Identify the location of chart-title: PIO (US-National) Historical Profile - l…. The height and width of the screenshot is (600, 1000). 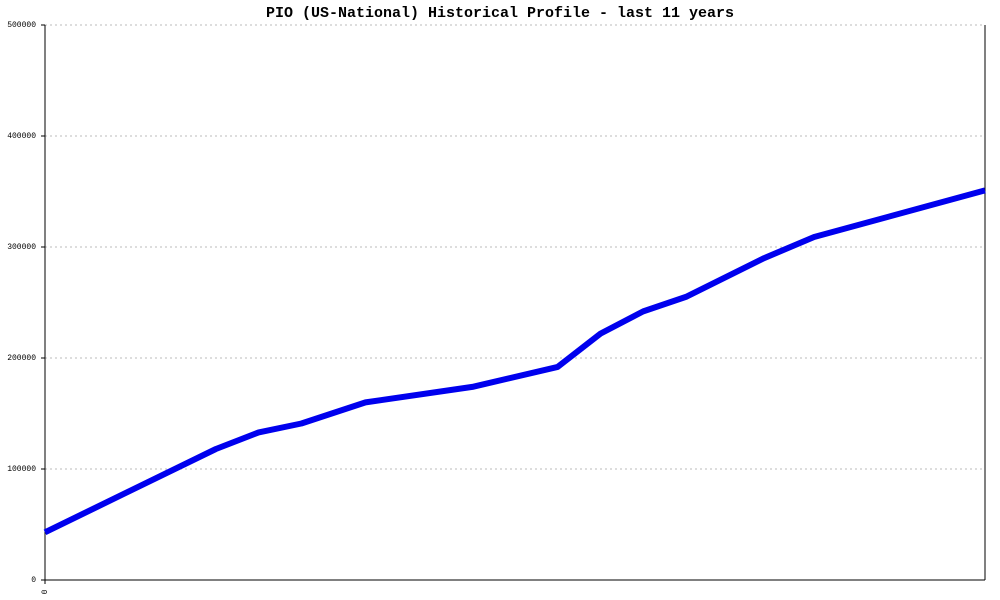
(500, 13).